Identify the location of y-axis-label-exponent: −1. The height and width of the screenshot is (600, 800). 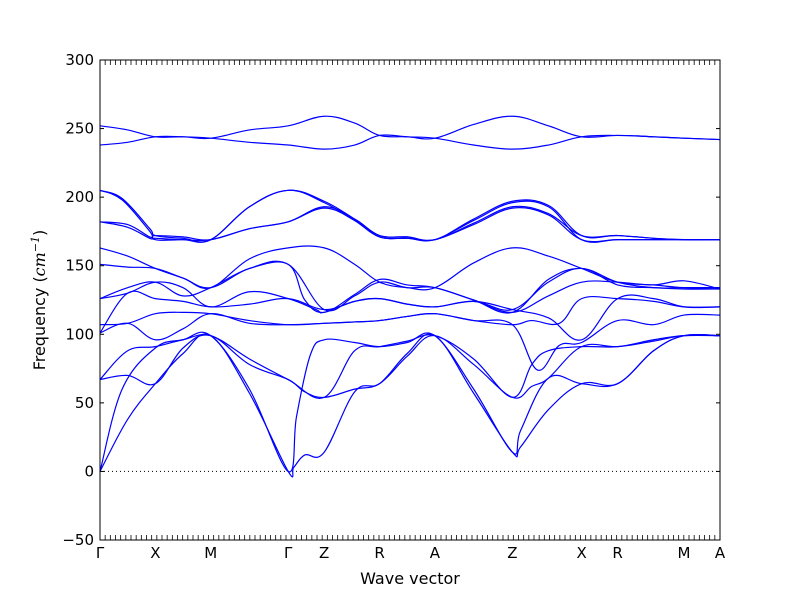
(35, 244).